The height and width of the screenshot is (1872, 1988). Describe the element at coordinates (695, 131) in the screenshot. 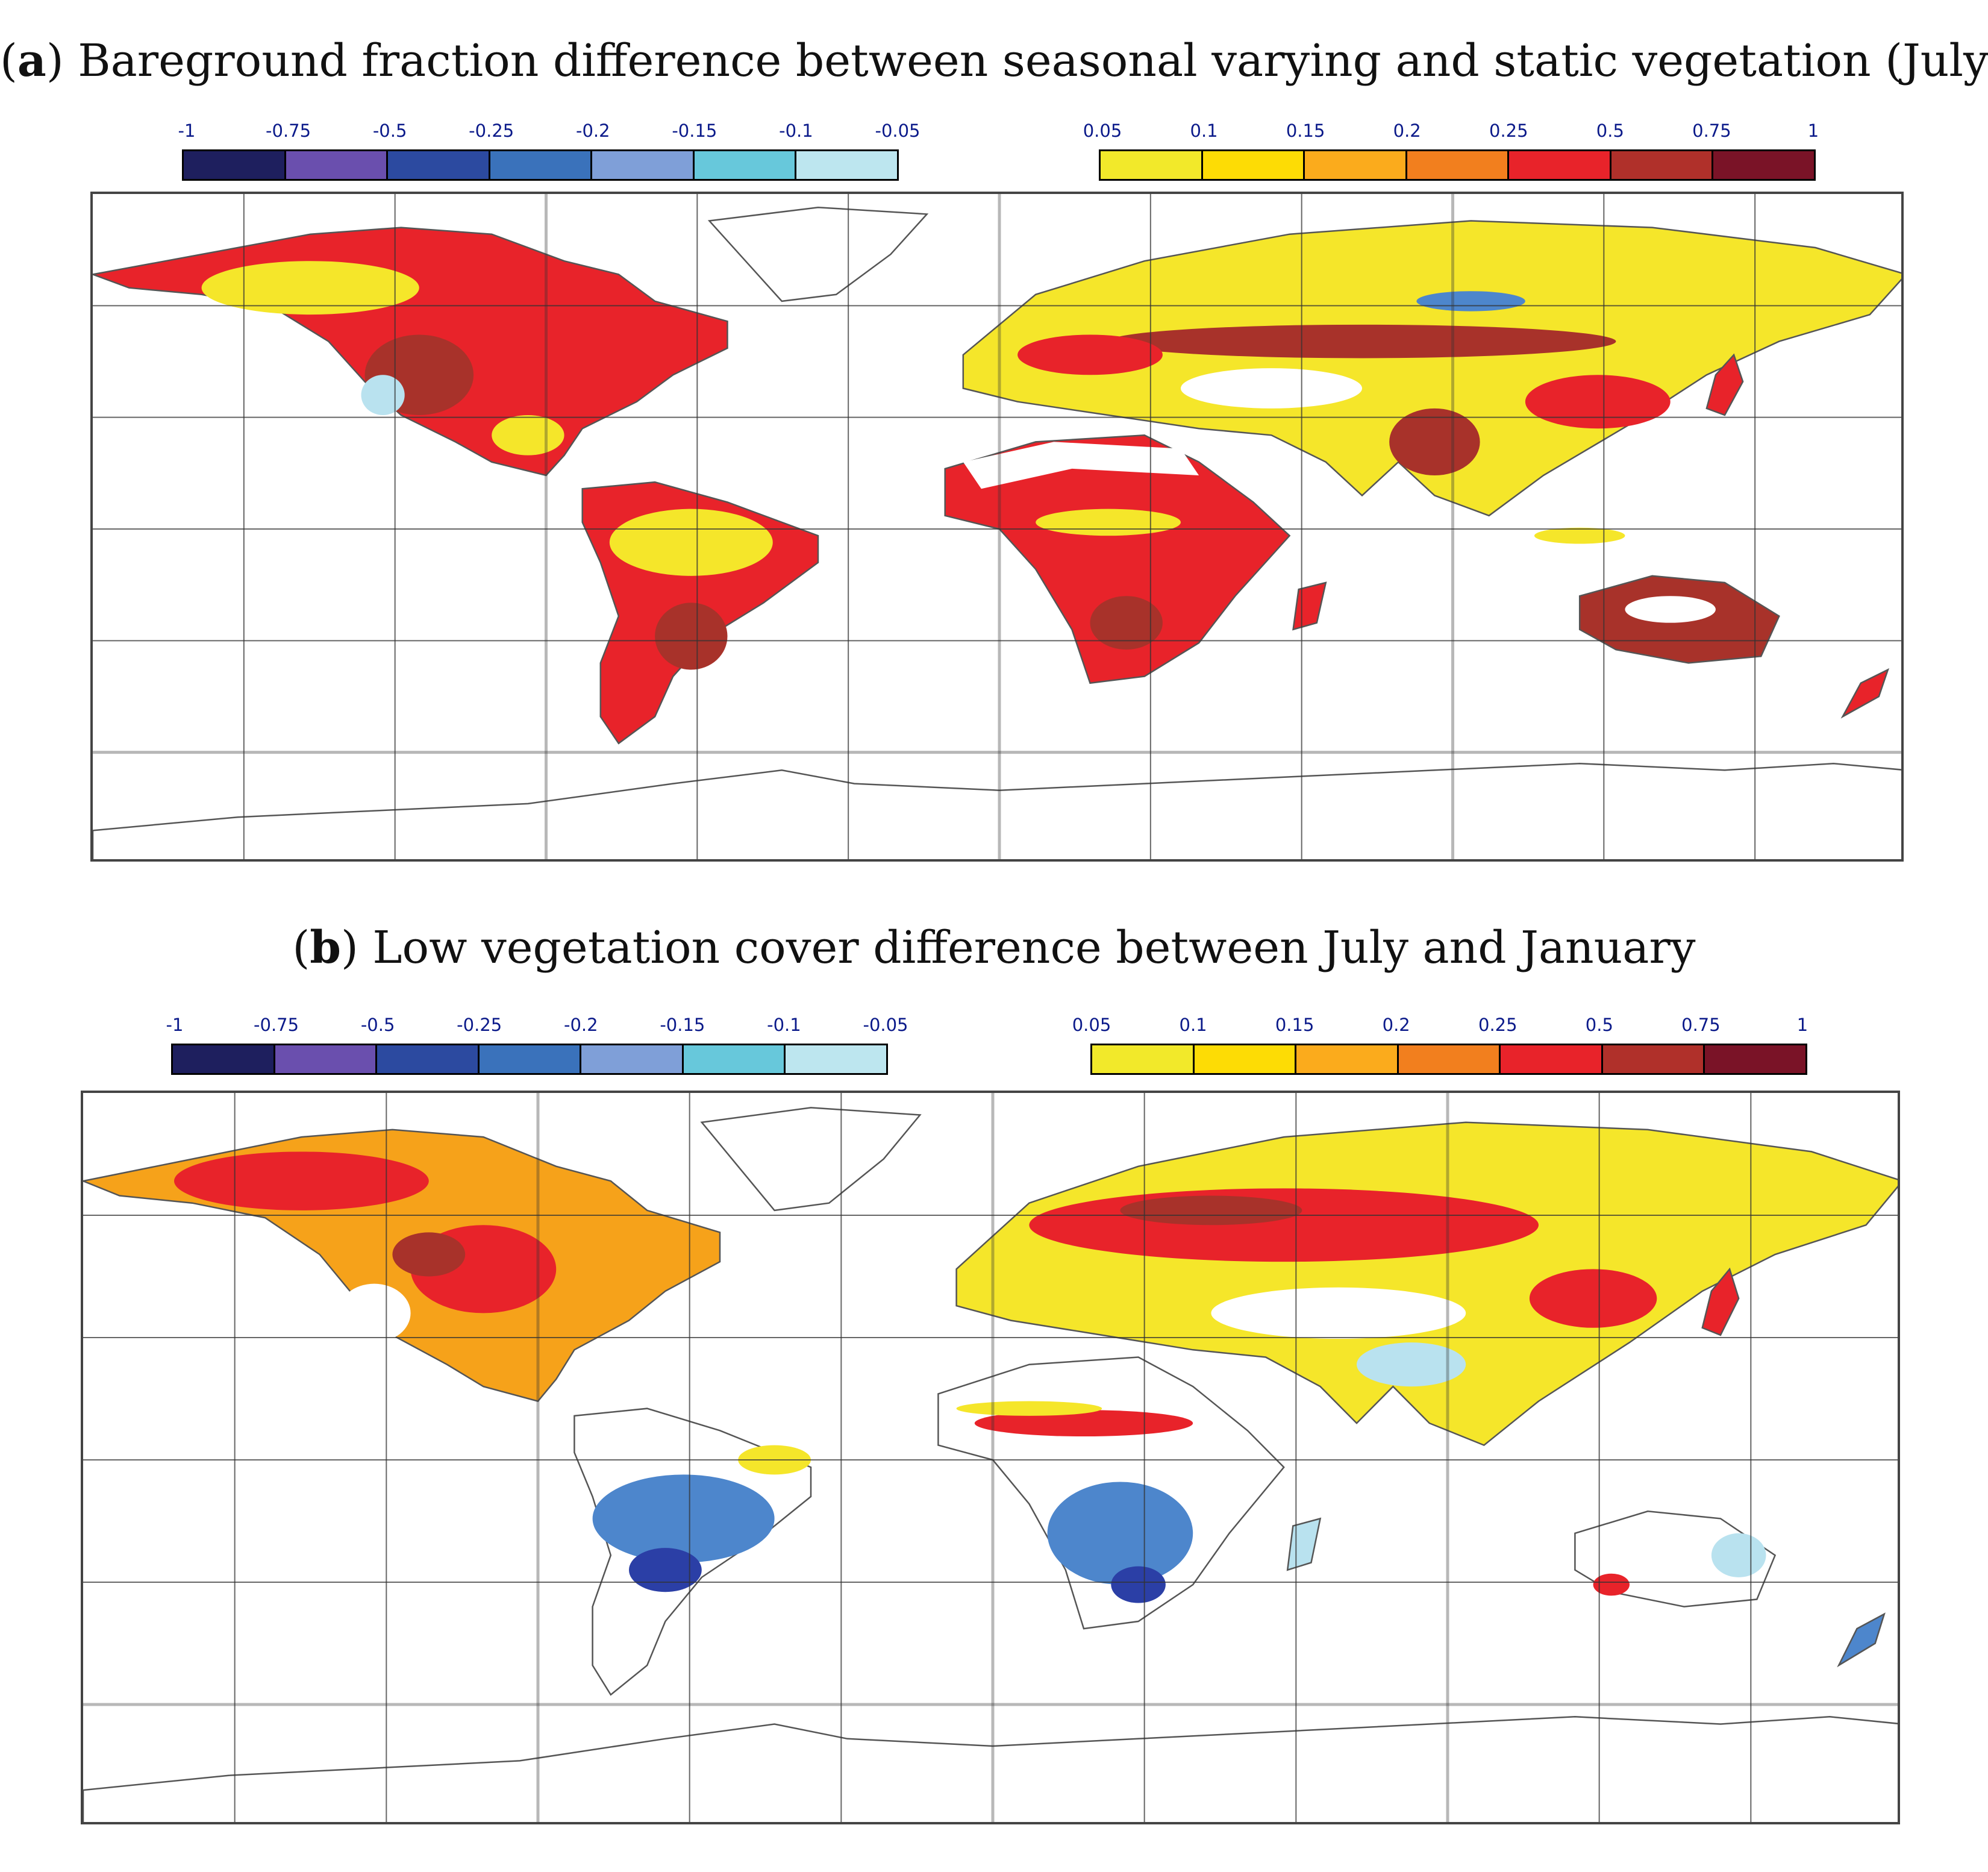

I see `a-neg-tick-label: -0.15` at that location.